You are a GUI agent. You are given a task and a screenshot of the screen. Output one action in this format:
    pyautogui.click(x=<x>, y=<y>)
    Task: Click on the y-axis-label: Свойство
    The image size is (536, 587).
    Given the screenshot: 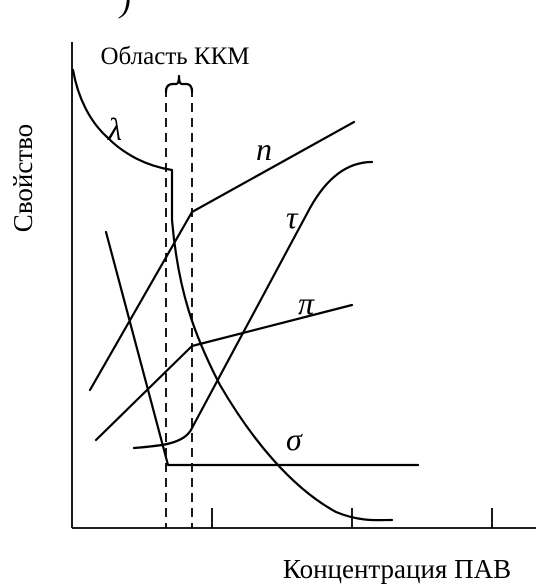 What is the action you would take?
    pyautogui.click(x=23, y=178)
    